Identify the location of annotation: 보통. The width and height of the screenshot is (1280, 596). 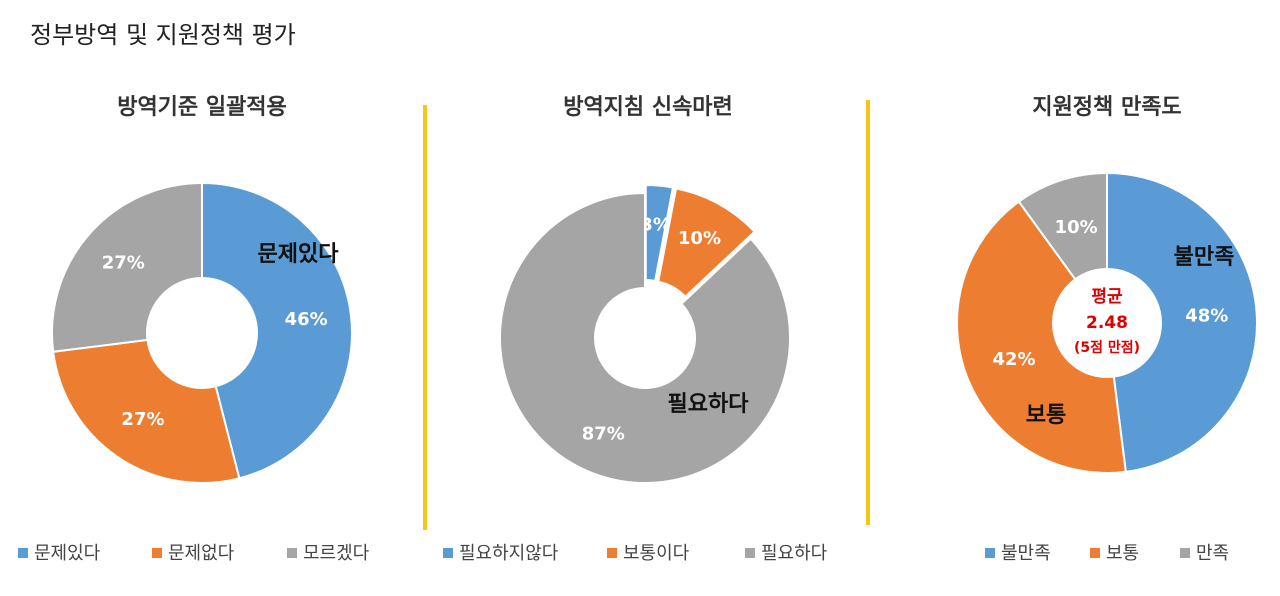
(1046, 415).